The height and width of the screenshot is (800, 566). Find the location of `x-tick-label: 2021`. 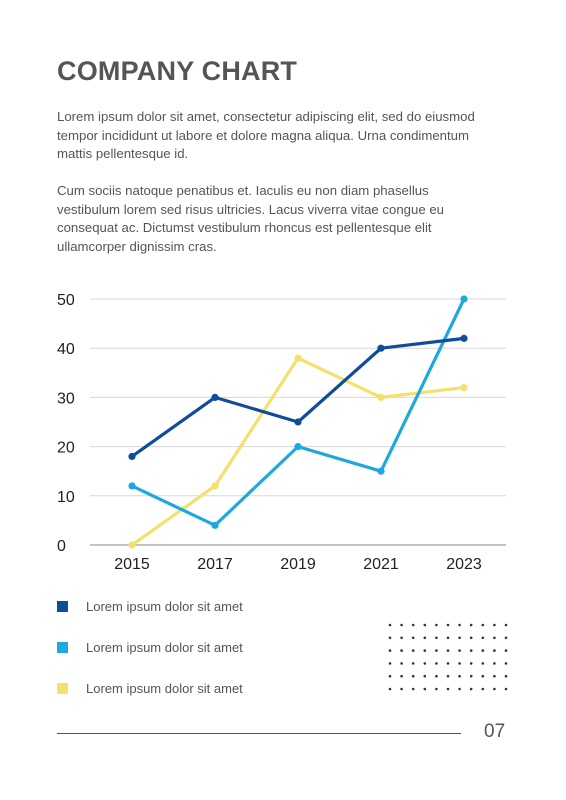

x-tick-label: 2021 is located at coordinates (381, 564).